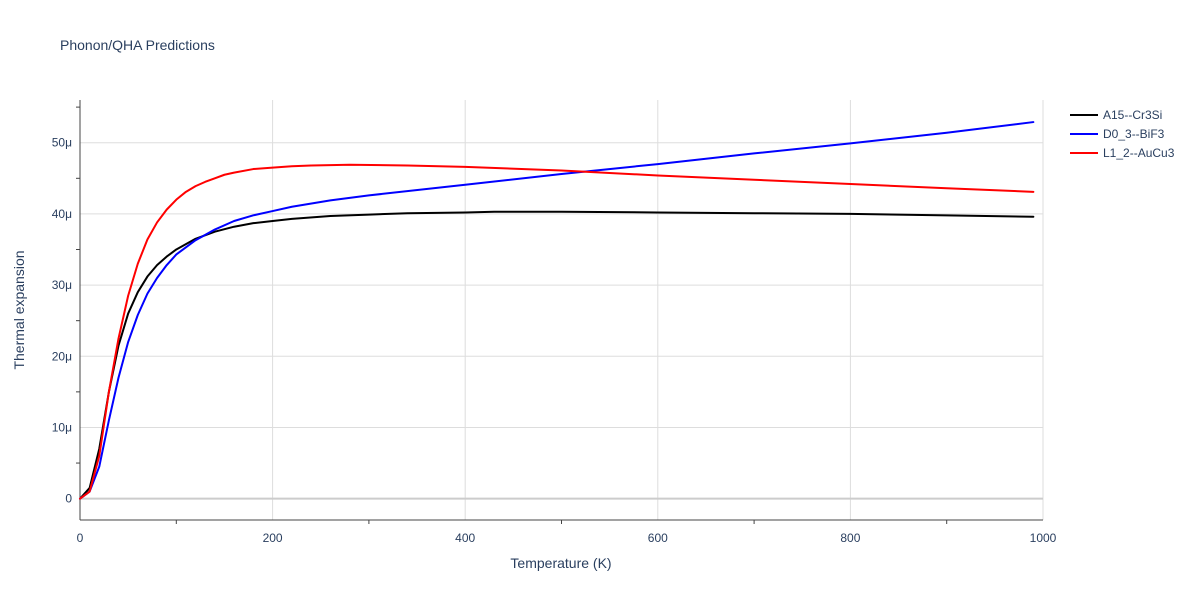 The width and height of the screenshot is (1200, 600). I want to click on legend-item: L1_2--AuCu3, so click(1122, 153).